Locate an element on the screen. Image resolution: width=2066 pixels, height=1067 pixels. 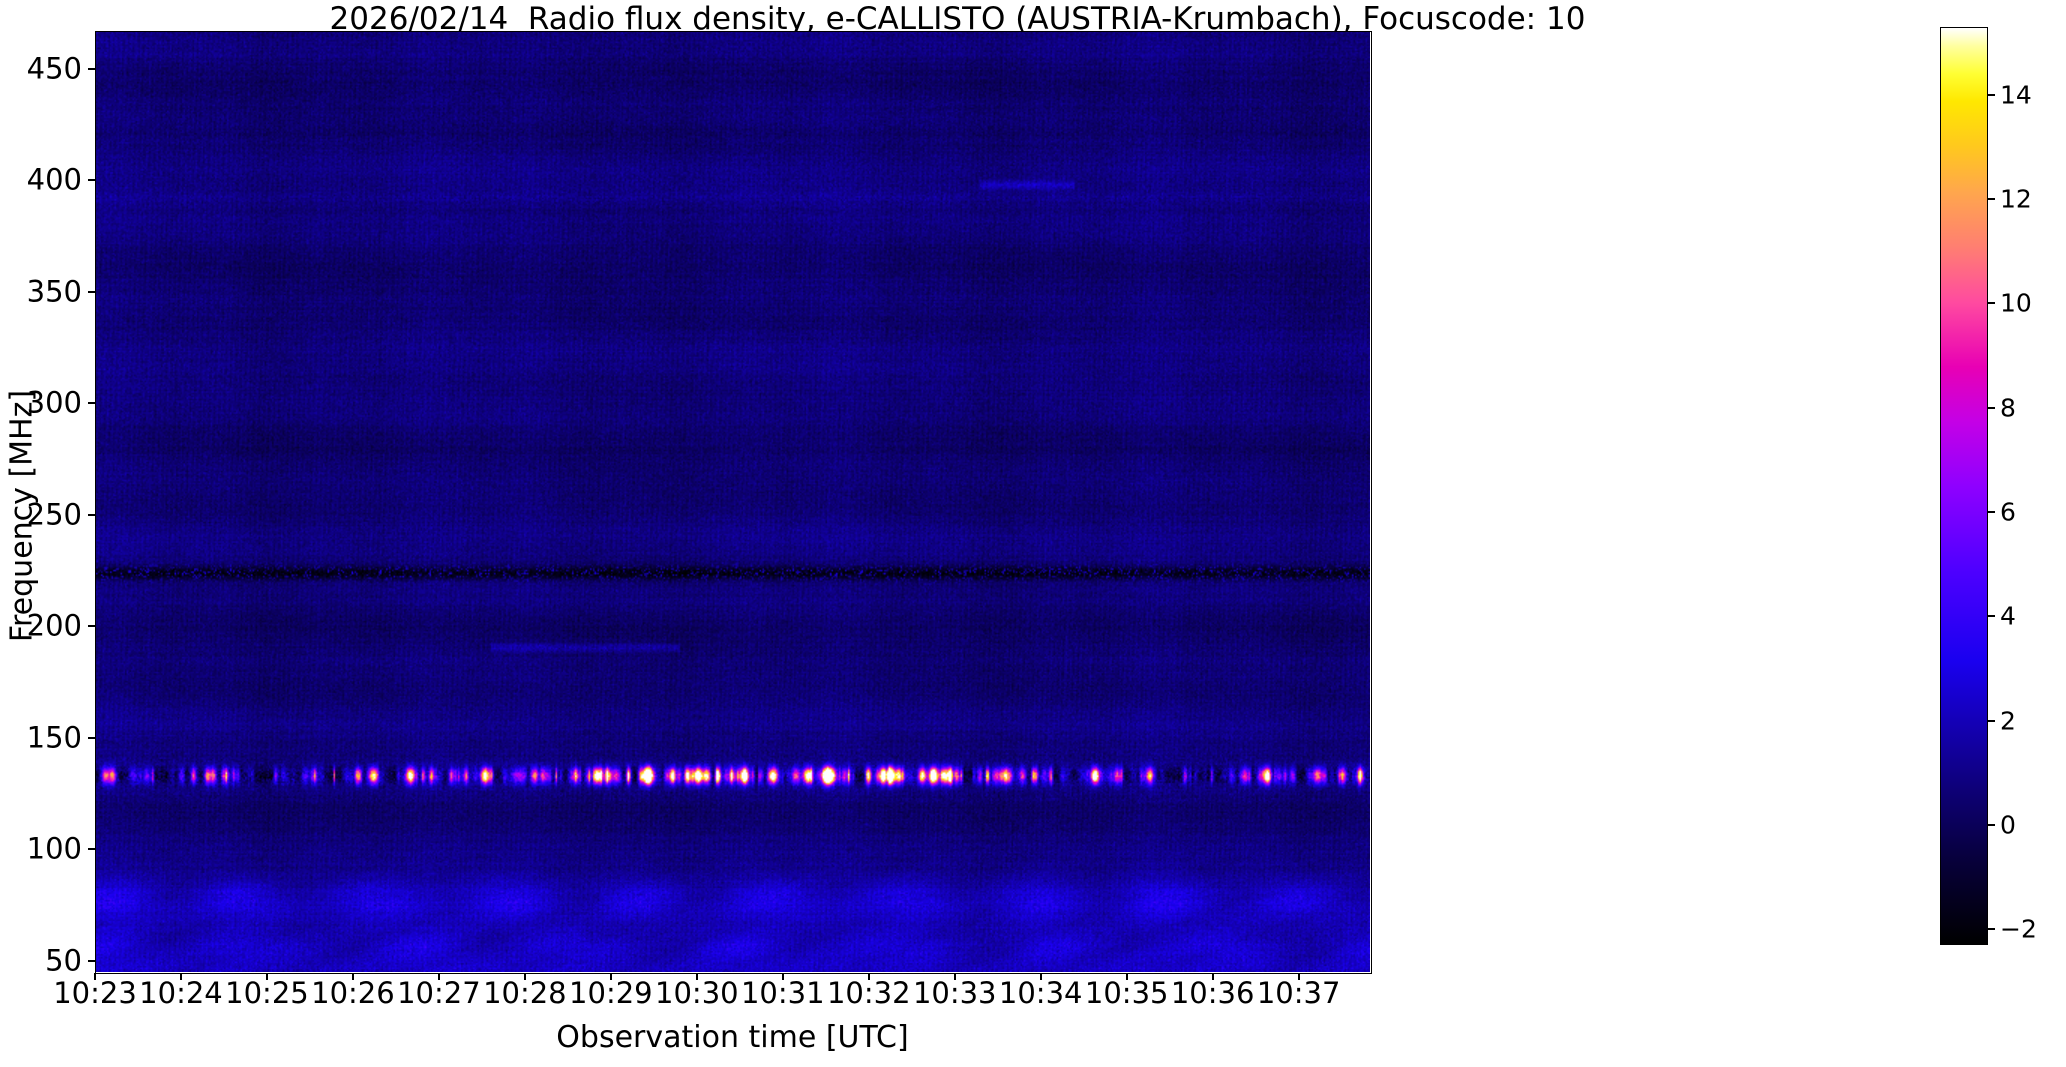
y-axis-tick-labels: 50 100 150 200 250 300 350 400 450 is located at coordinates (41, 533).